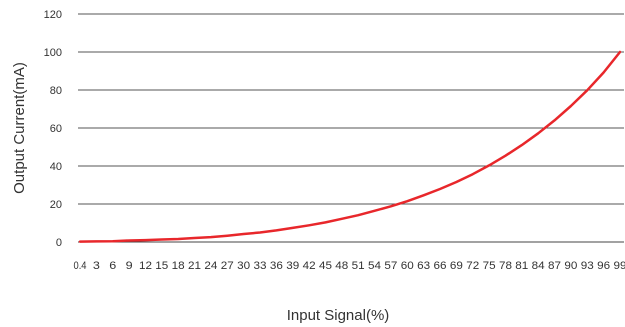 Image resolution: width=625 pixels, height=327 pixels. Describe the element at coordinates (570, 266) in the screenshot. I see `x-tick-label: 90` at that location.